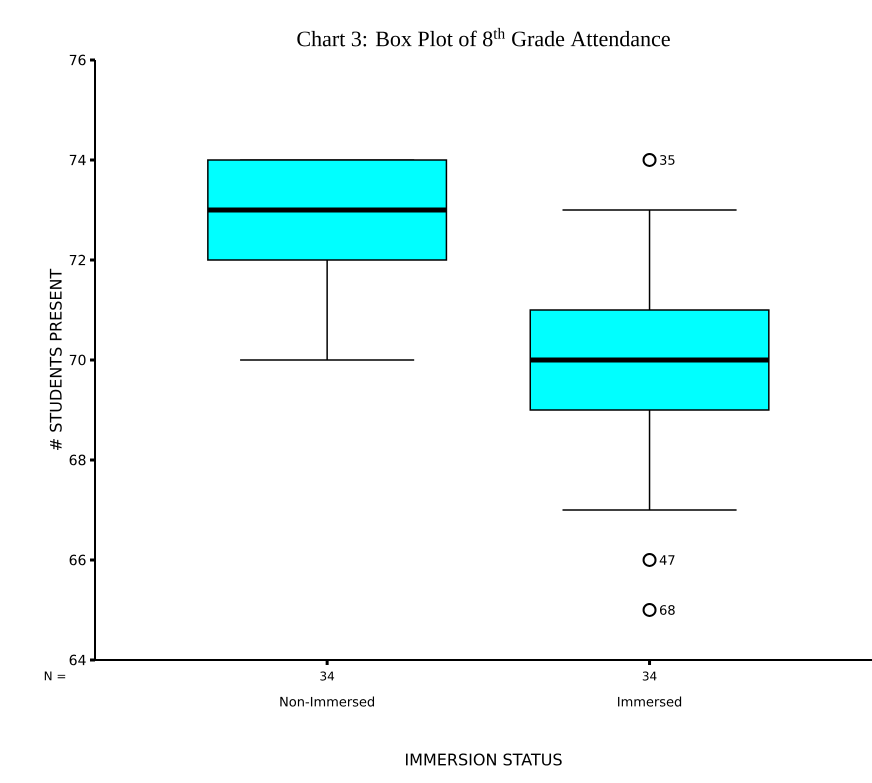  I want to click on x-axis-title: IMMERSION STATUS, so click(484, 759).